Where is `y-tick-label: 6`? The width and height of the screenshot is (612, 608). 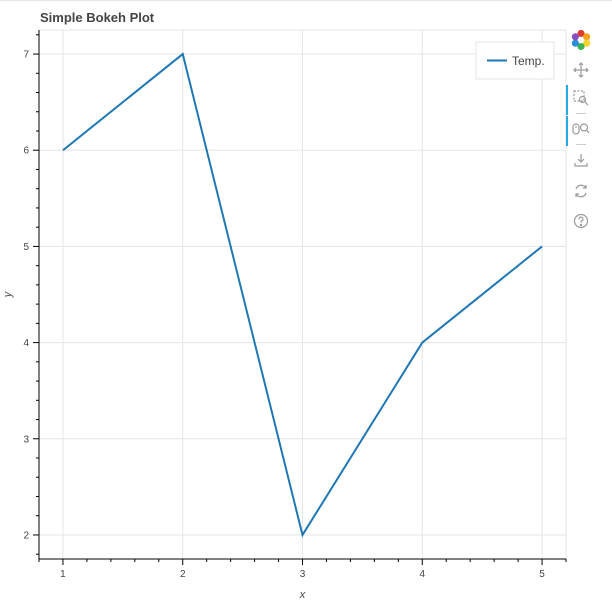 y-tick-label: 6 is located at coordinates (26, 151).